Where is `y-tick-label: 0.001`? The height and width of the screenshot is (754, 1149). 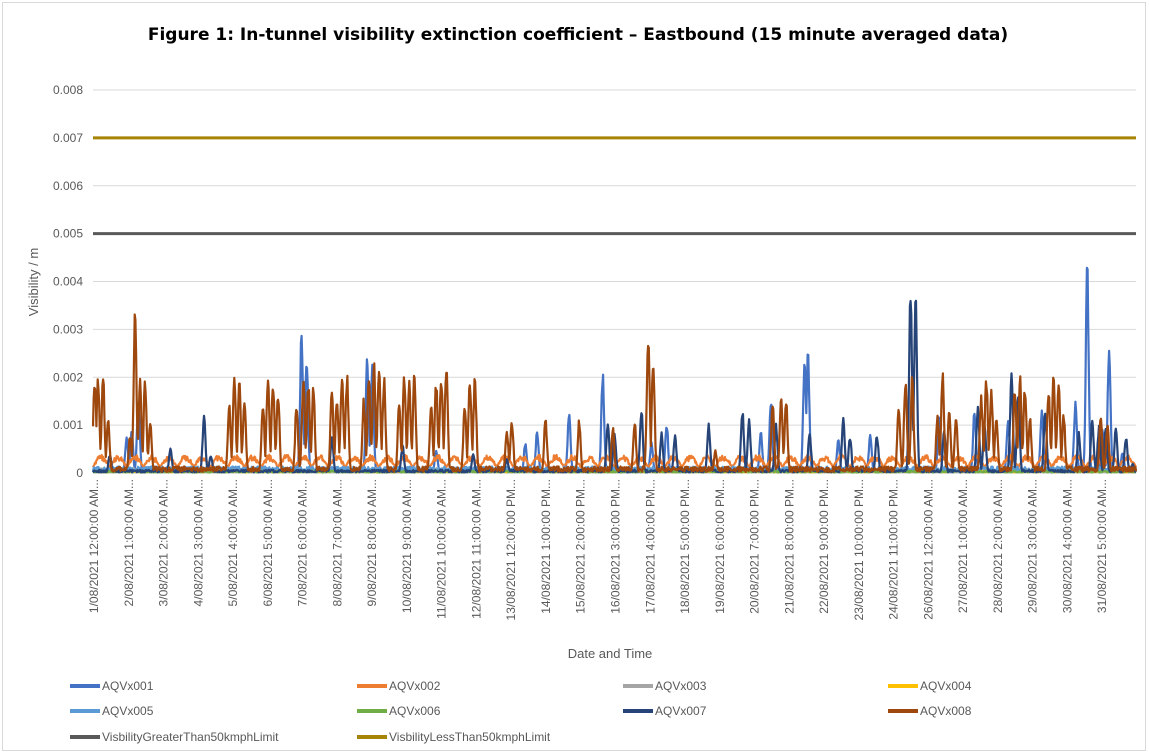 y-tick-label: 0.001 is located at coordinates (68, 425).